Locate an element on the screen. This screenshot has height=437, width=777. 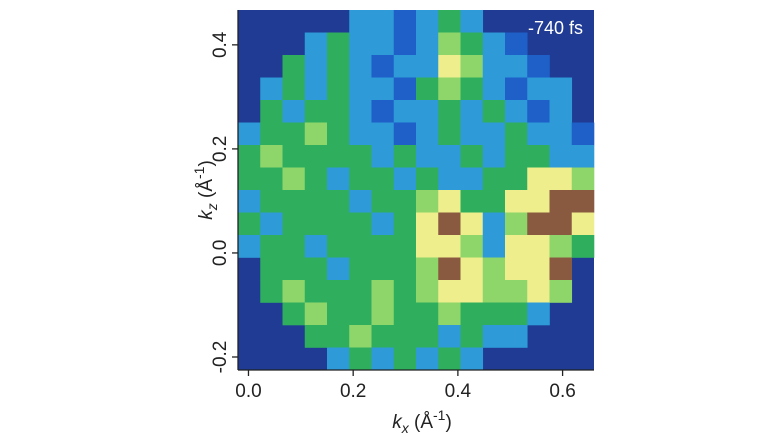
x-label-open: (Å is located at coordinates (421, 422).